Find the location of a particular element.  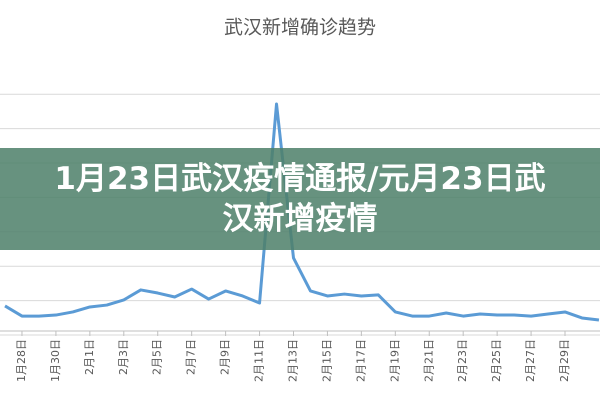

x-tick-label: 2月9日 is located at coordinates (225, 357).